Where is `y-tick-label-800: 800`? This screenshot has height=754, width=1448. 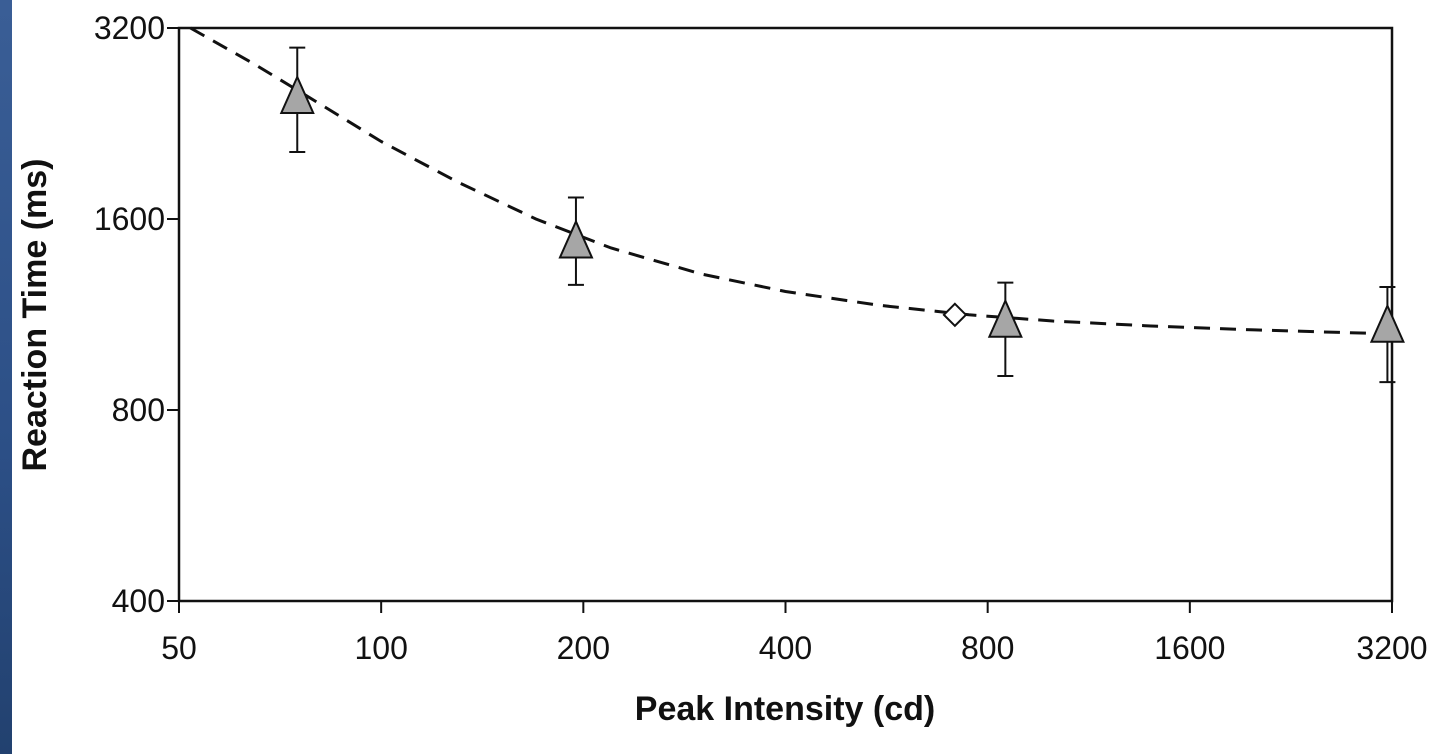
y-tick-label-800: 800 is located at coordinates (138, 410).